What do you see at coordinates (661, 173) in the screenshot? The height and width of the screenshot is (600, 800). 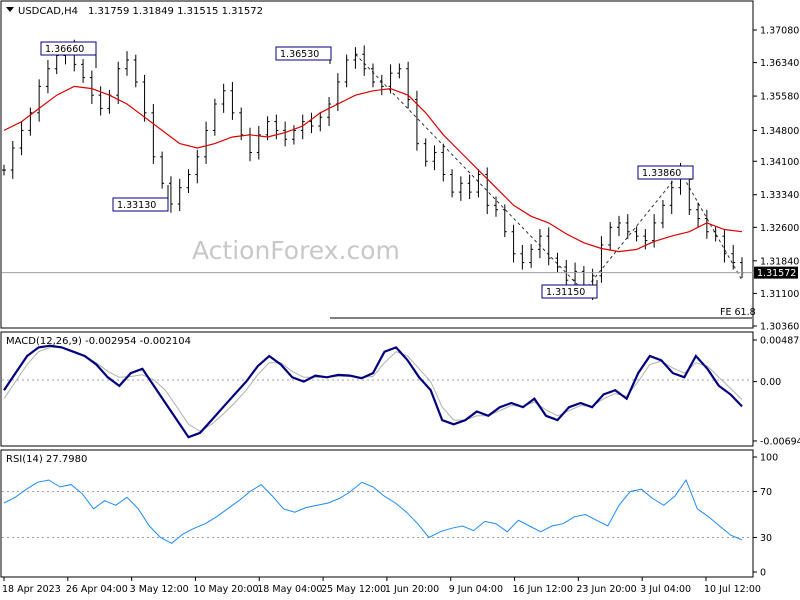 I see `swing-label-text: 1.33860` at bounding box center [661, 173].